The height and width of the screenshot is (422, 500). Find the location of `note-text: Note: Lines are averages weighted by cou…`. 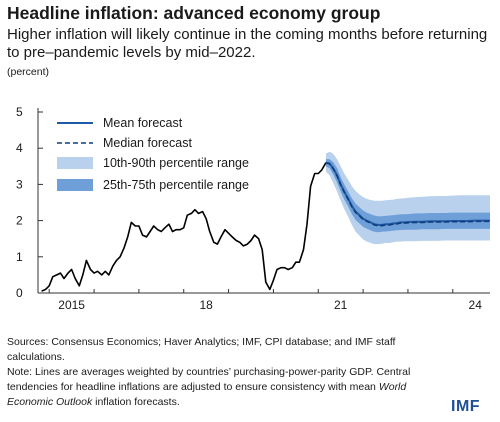

note-text: Note: Lines are averages weighted by cou… is located at coordinates (227, 387).